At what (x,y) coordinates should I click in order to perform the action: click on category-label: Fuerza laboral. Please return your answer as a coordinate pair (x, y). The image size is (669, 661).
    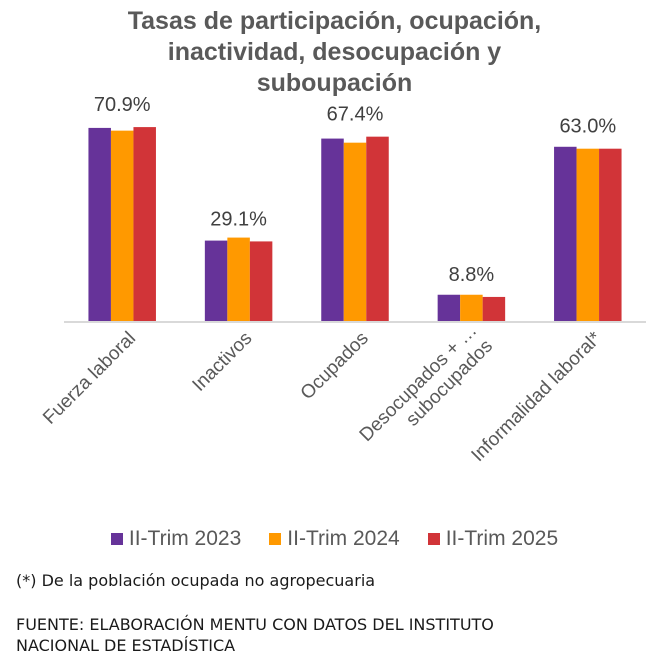
    Looking at the image, I should click on (89, 378).